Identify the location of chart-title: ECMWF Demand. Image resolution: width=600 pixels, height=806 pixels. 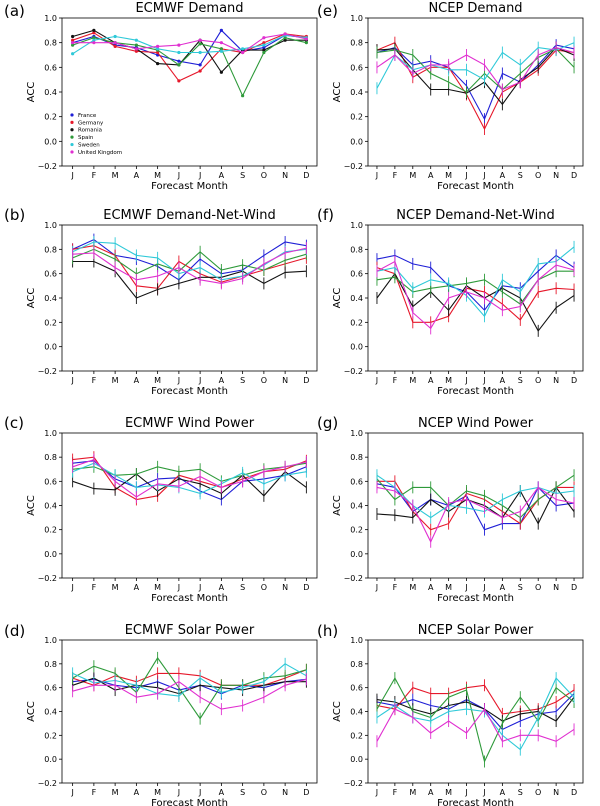
(189, 8).